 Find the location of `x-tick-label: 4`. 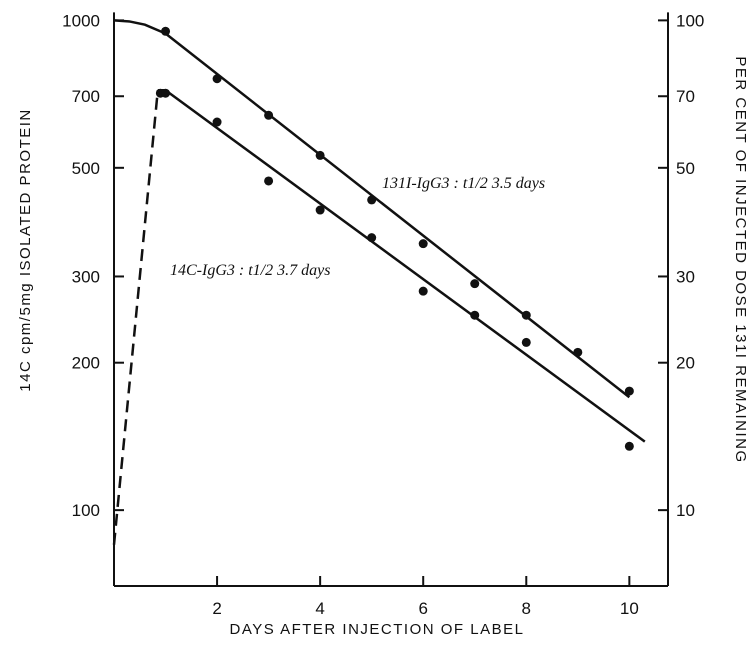

x-tick-label: 4 is located at coordinates (319, 608).